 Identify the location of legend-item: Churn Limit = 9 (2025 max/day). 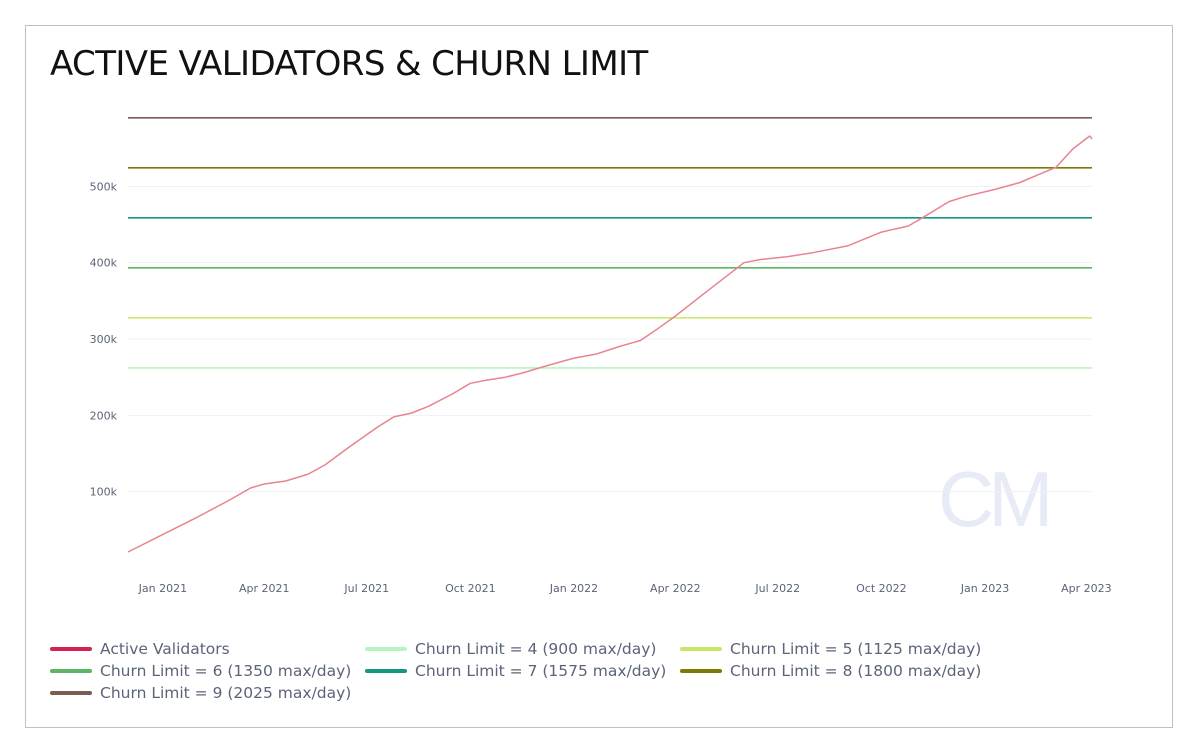
(200, 693).